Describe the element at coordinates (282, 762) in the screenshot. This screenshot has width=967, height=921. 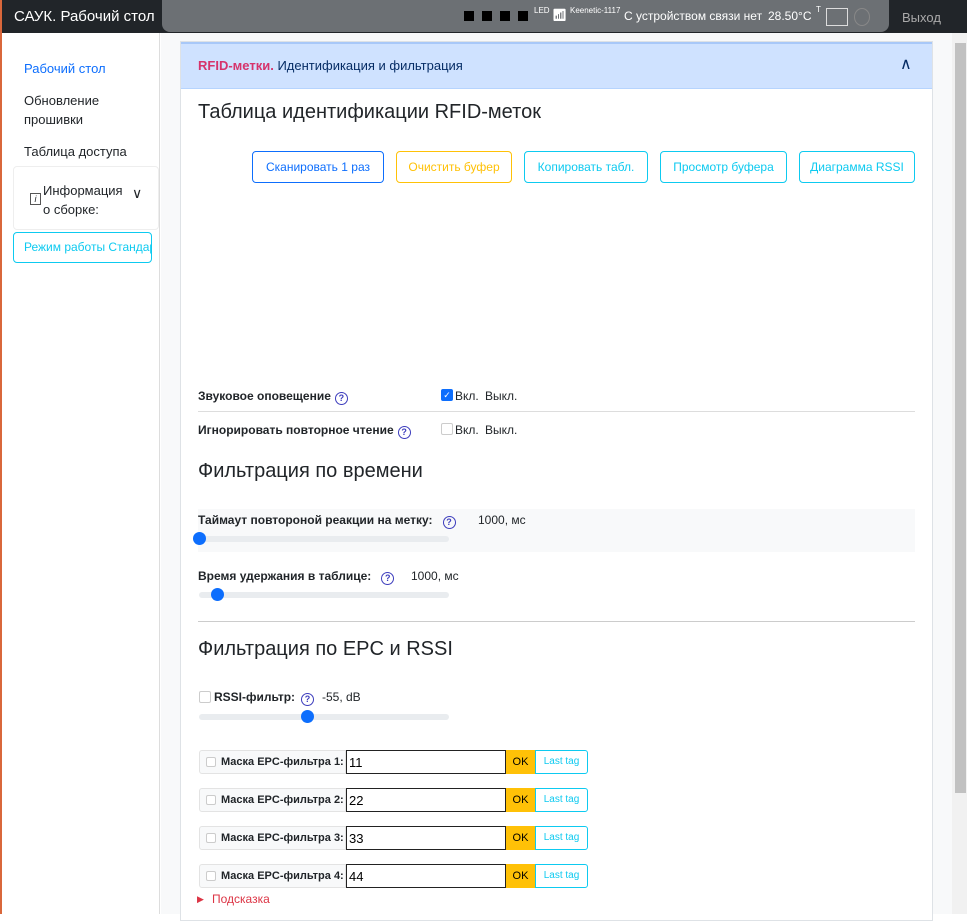
I see `mask-label-text: Маска EPC-фильтра 1:` at that location.